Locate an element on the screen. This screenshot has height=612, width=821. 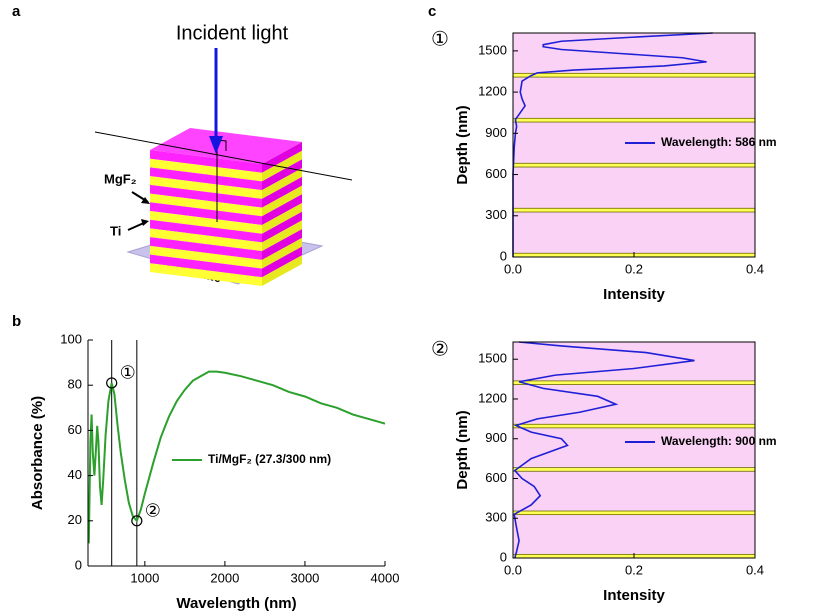
y-tick-label: 40 is located at coordinates (75, 474).